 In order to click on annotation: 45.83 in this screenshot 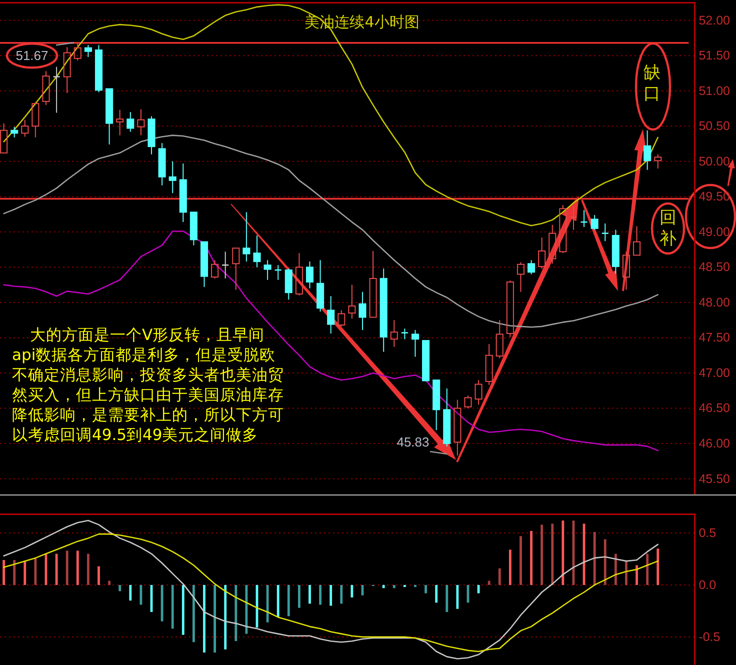, I will do `click(413, 442)`.